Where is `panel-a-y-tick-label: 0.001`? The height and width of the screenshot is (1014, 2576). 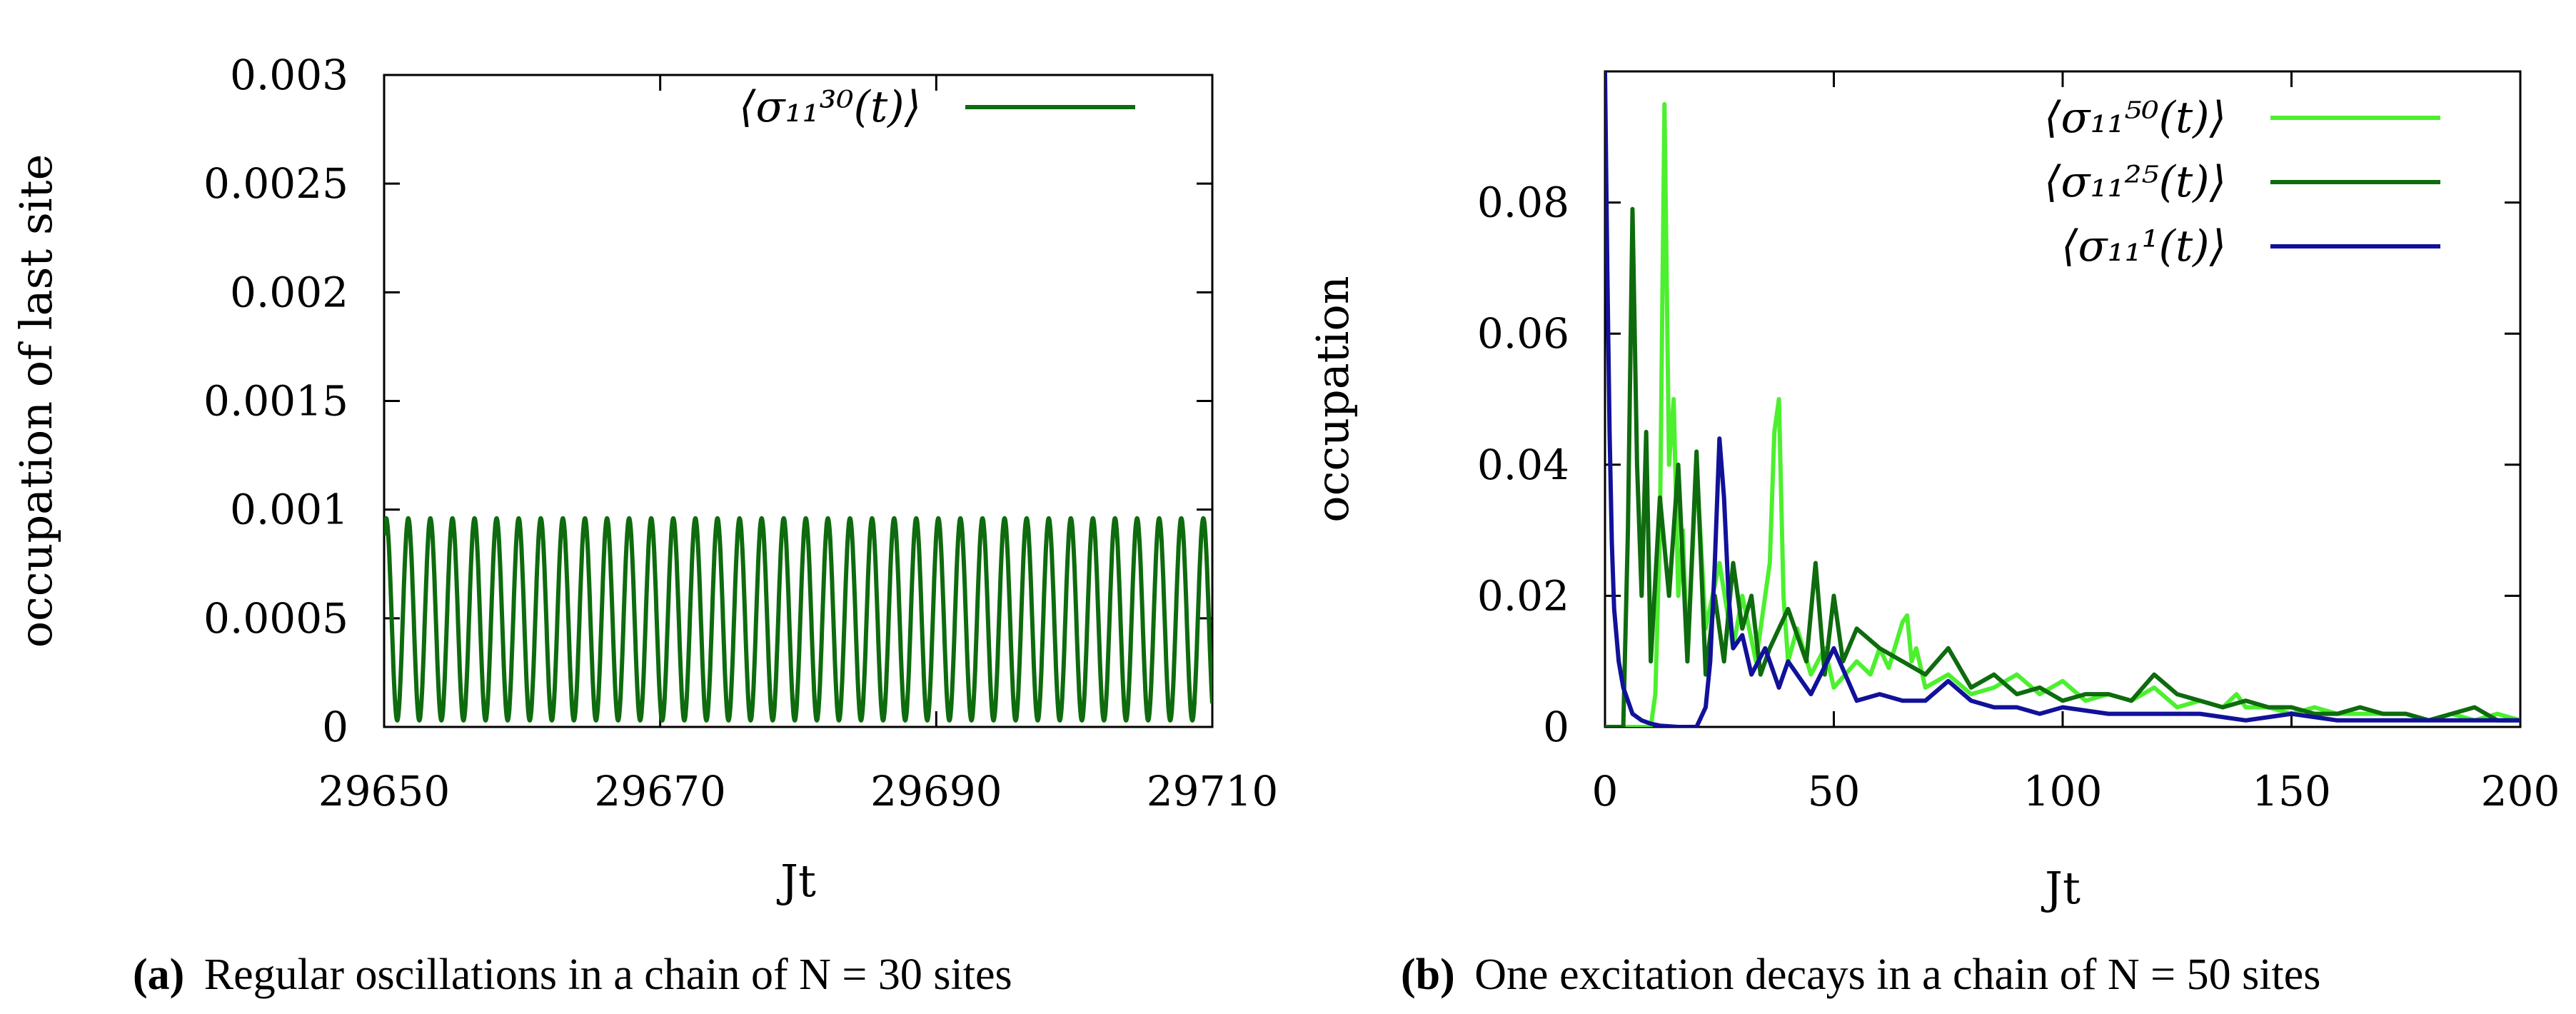 panel-a-y-tick-label: 0.001 is located at coordinates (289, 510).